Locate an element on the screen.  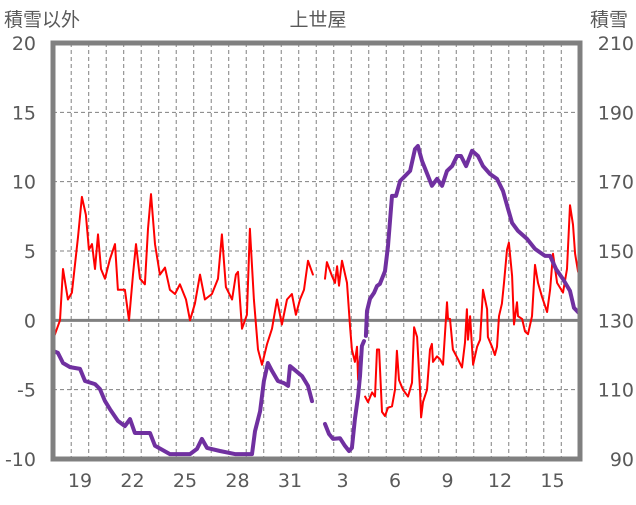
x-tick-label: 15 is located at coordinates (552, 481).